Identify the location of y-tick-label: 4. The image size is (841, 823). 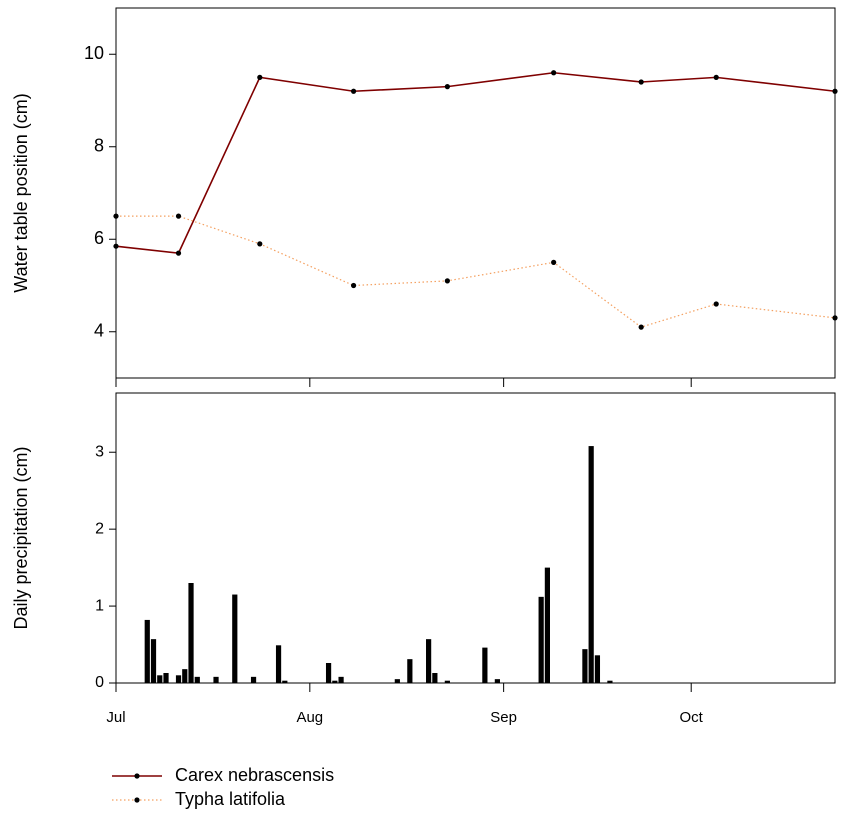
(99, 331).